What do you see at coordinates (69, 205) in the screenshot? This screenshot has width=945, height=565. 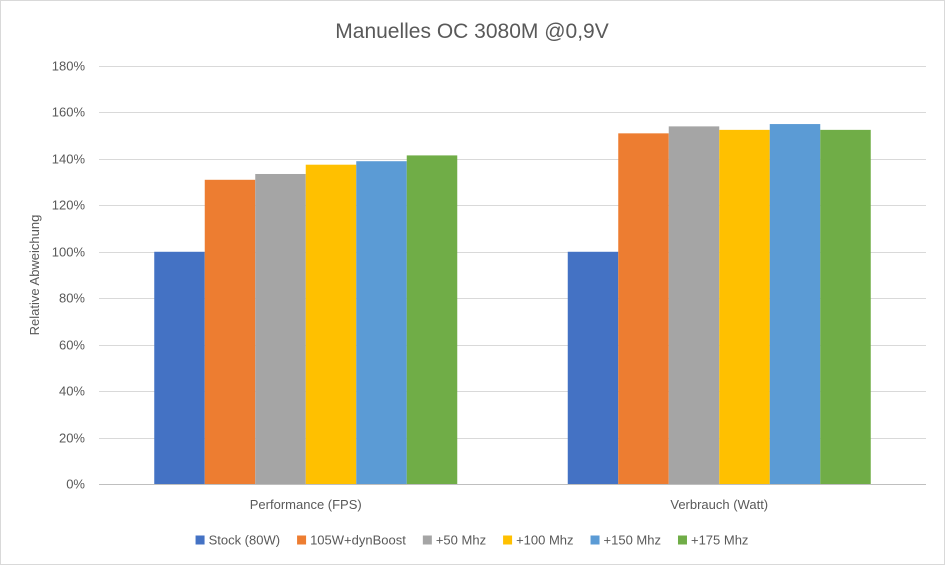 I see `y-tick-label: 120%` at bounding box center [69, 205].